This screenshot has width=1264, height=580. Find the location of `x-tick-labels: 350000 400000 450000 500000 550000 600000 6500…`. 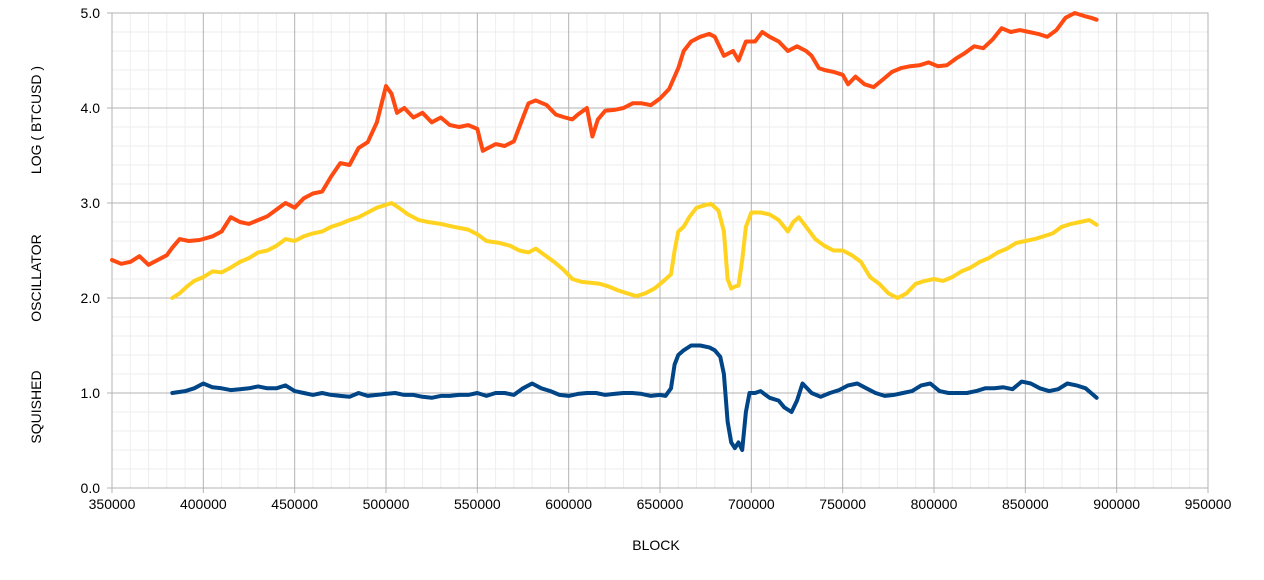

x-tick-labels: 350000 400000 450000 500000 550000 600000 6500… is located at coordinates (660, 504).